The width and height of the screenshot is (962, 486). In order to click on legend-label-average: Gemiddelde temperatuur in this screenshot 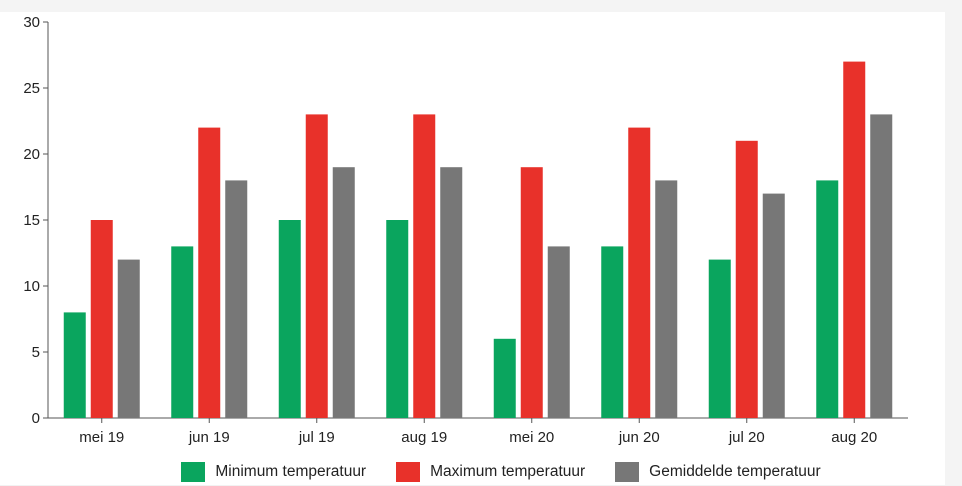, I will do `click(735, 471)`.